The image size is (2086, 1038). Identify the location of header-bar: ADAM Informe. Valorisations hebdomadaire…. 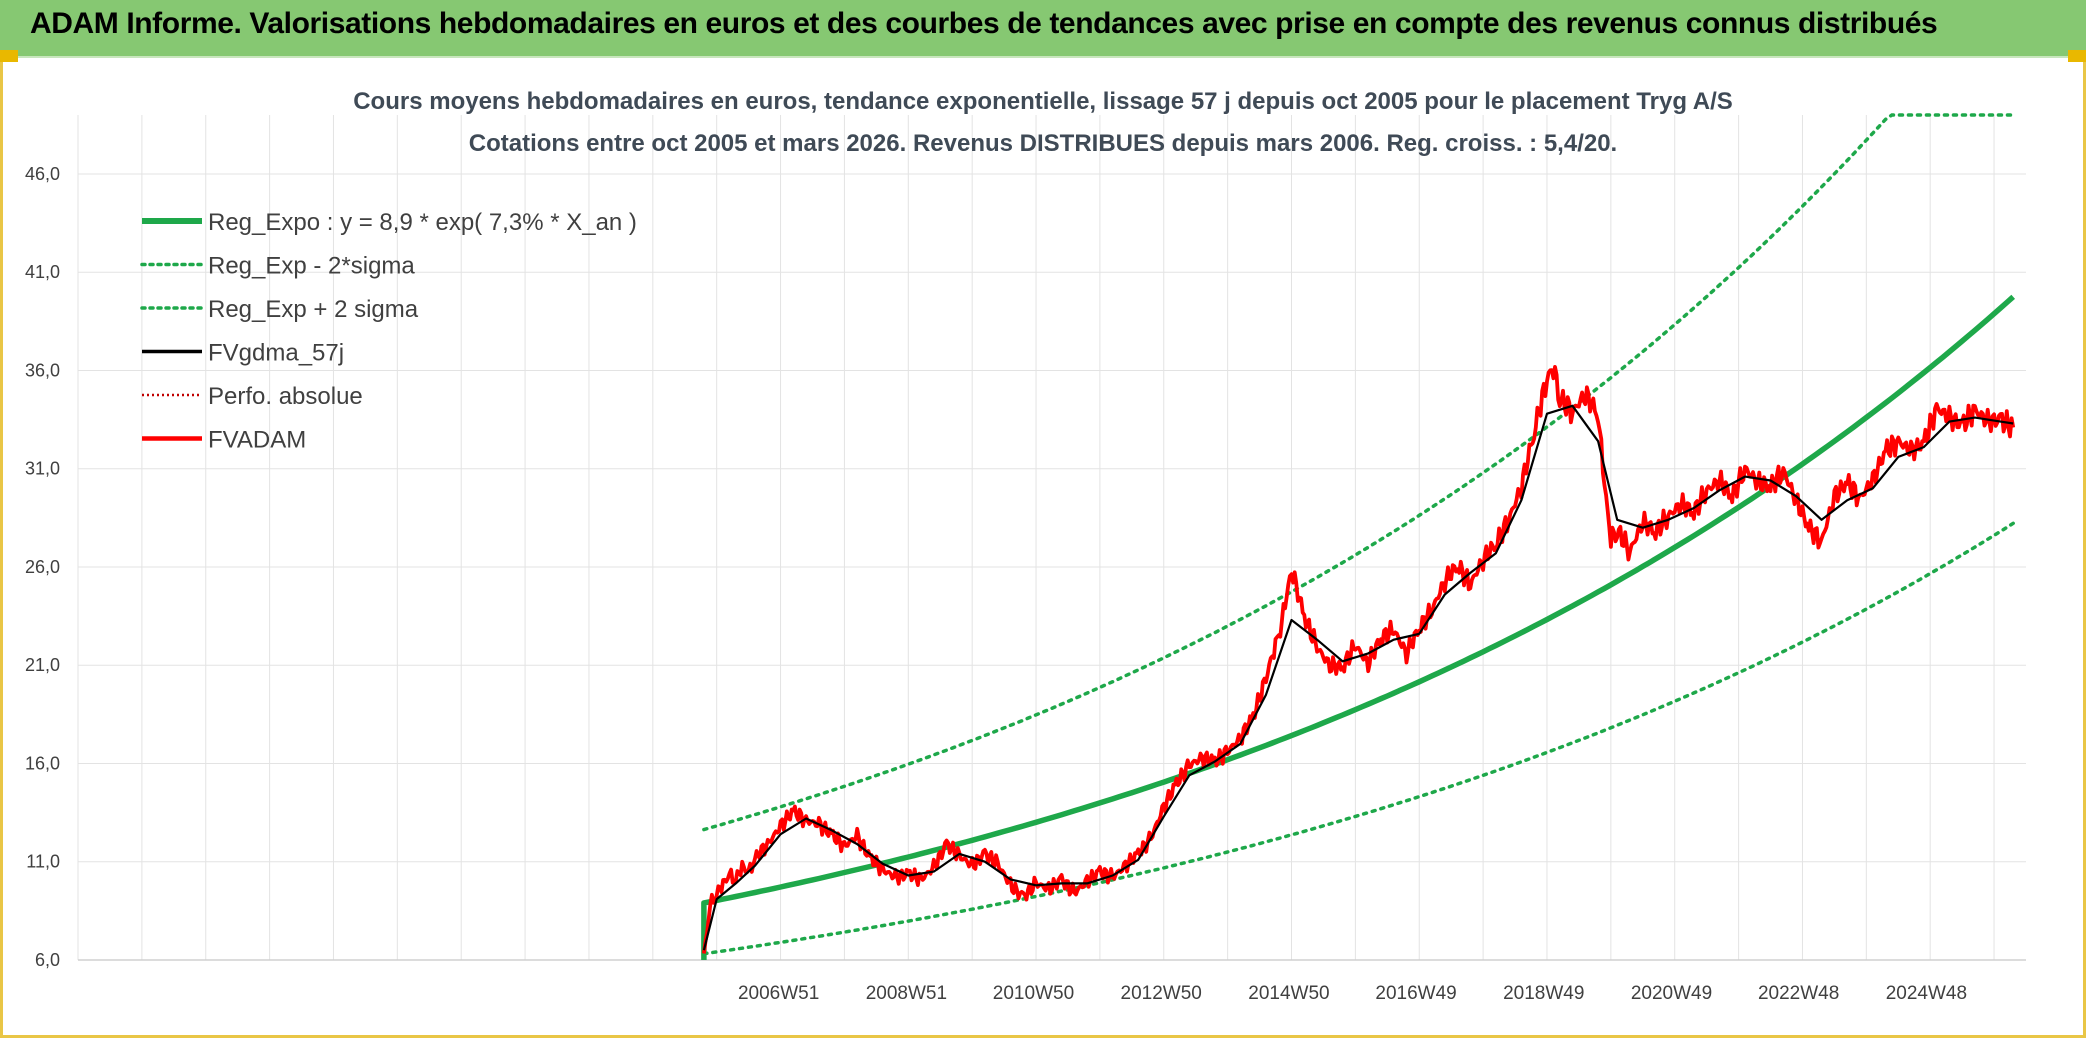
(1043, 29).